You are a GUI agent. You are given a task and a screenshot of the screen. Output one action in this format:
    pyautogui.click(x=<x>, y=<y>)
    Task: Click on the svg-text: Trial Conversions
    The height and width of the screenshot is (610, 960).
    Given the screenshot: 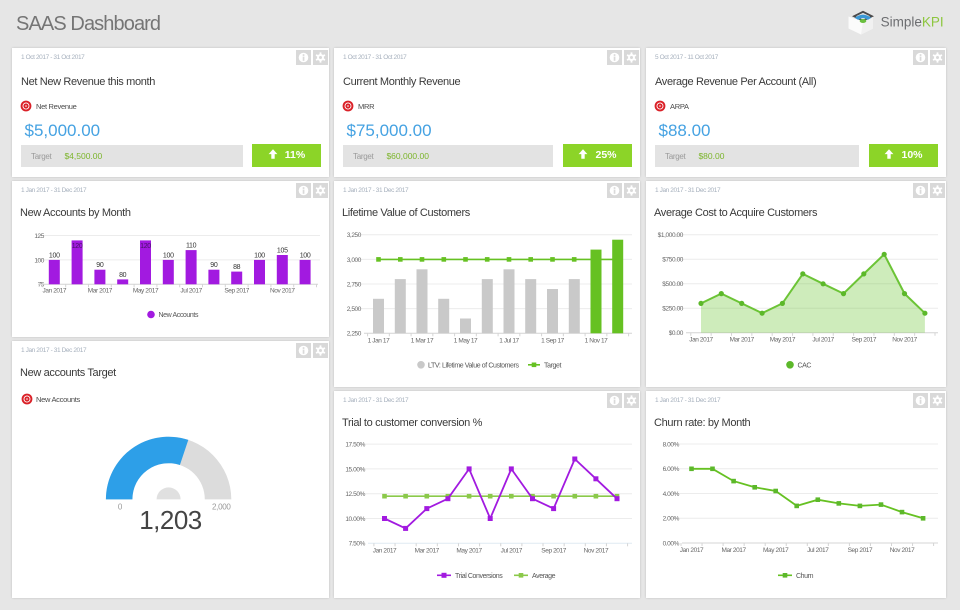 What is the action you would take?
    pyautogui.click(x=479, y=576)
    